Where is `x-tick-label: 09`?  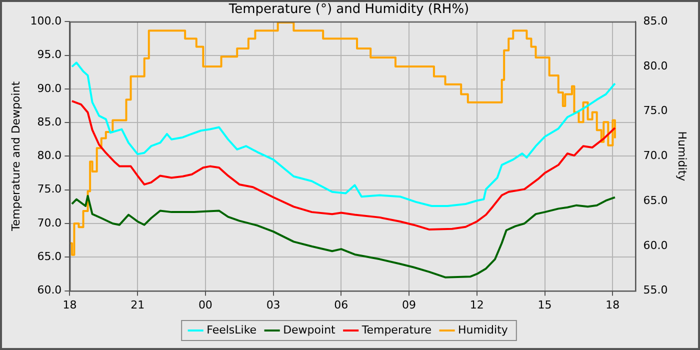 x-tick-label: 09 is located at coordinates (409, 305).